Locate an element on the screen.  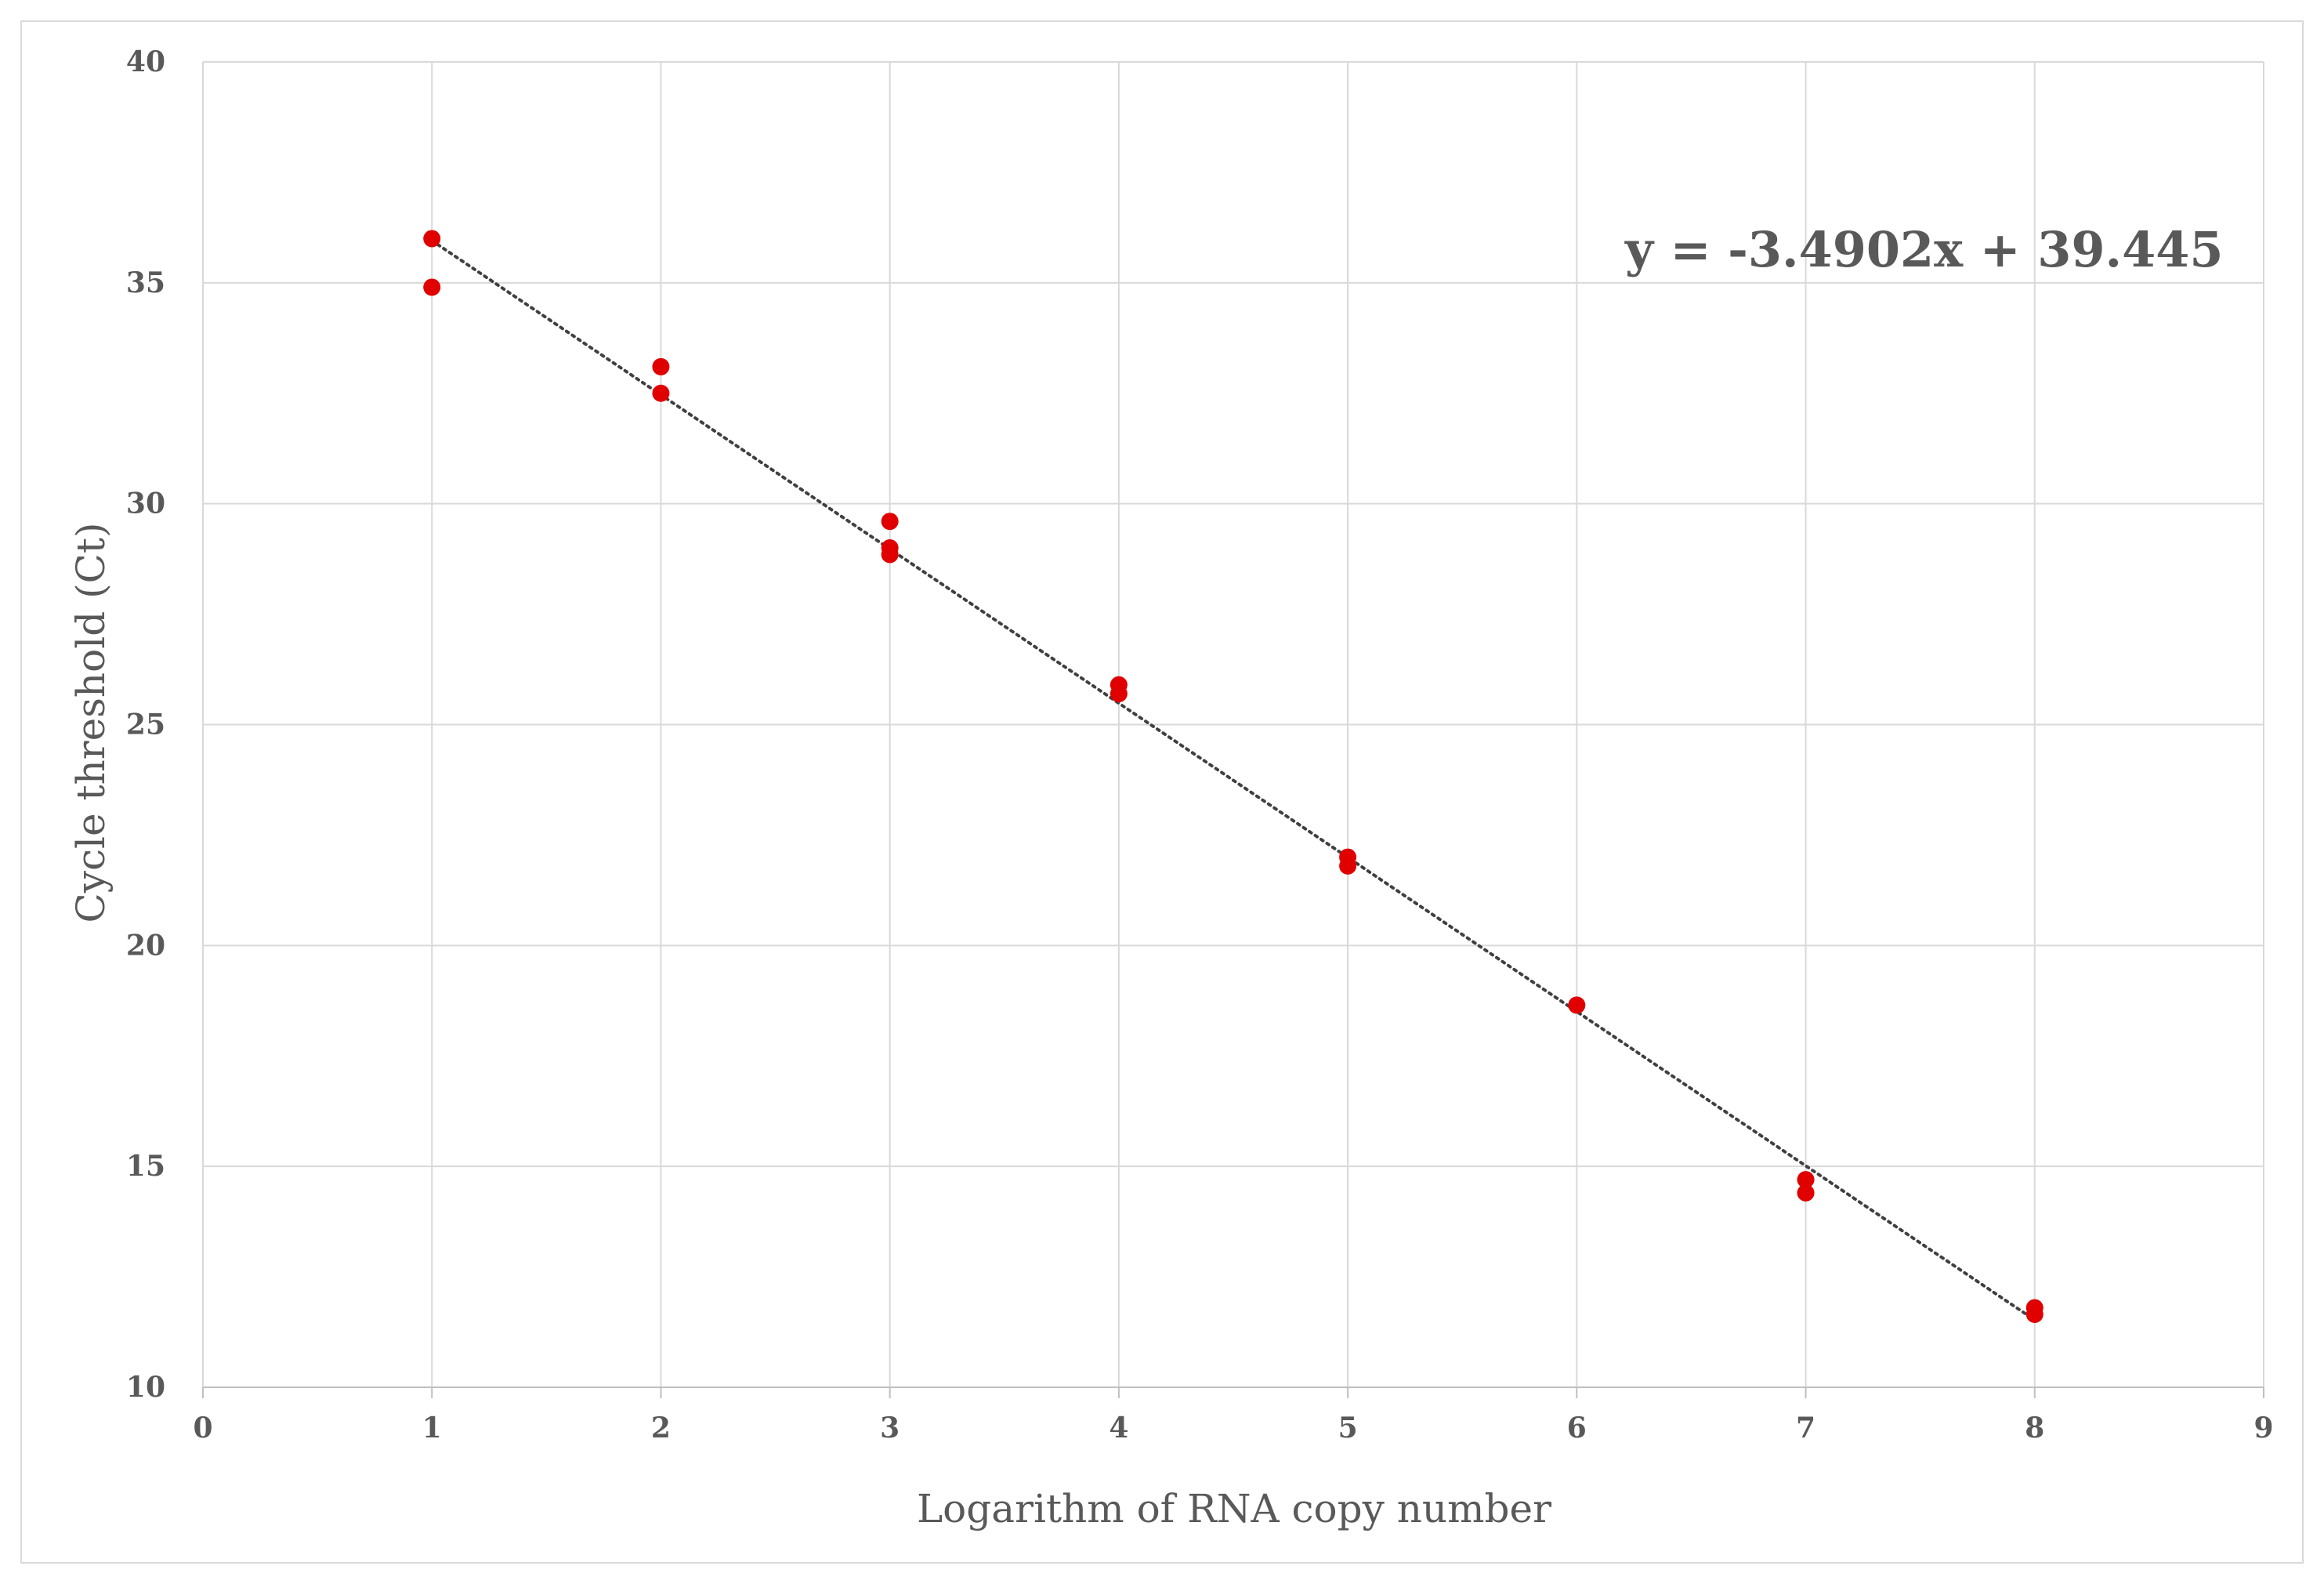
y-tick-label: 35 is located at coordinates (146, 282).